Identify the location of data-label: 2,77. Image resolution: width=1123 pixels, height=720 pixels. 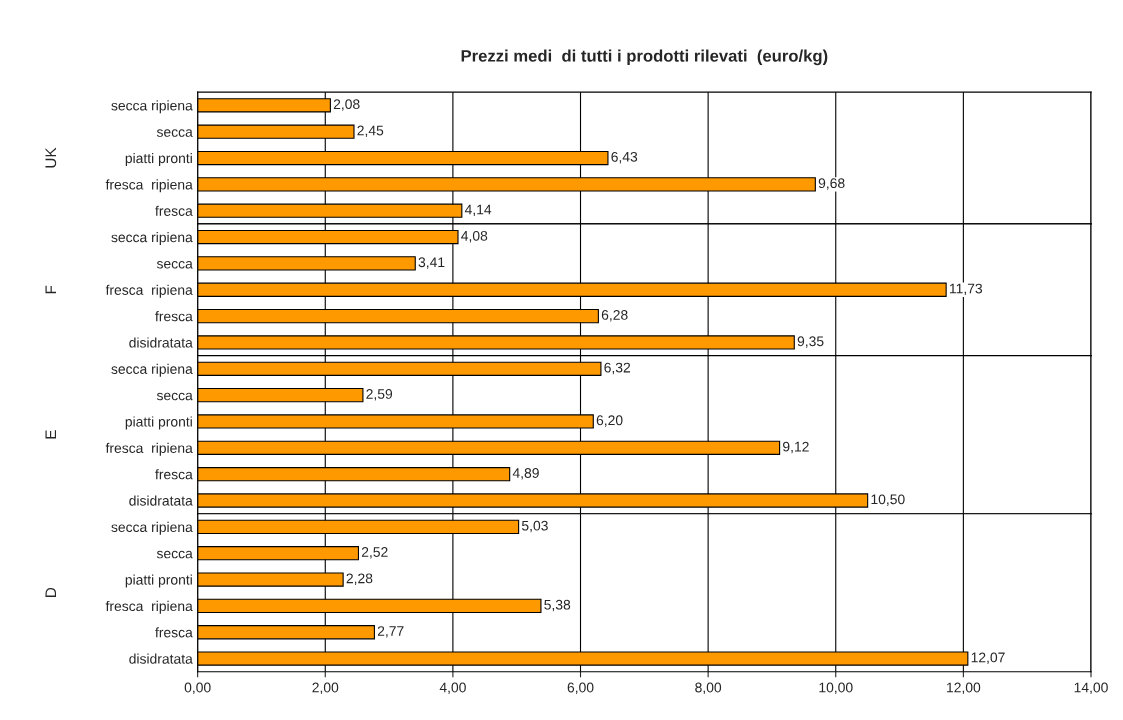
(390, 632).